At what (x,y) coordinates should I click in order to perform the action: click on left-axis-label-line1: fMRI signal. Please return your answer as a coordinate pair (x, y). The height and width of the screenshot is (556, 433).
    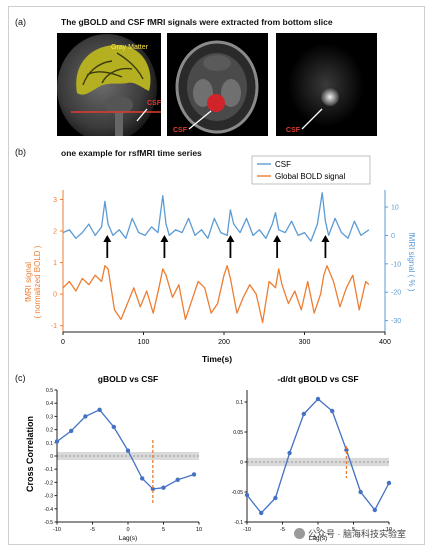
    Looking at the image, I should click on (28, 282).